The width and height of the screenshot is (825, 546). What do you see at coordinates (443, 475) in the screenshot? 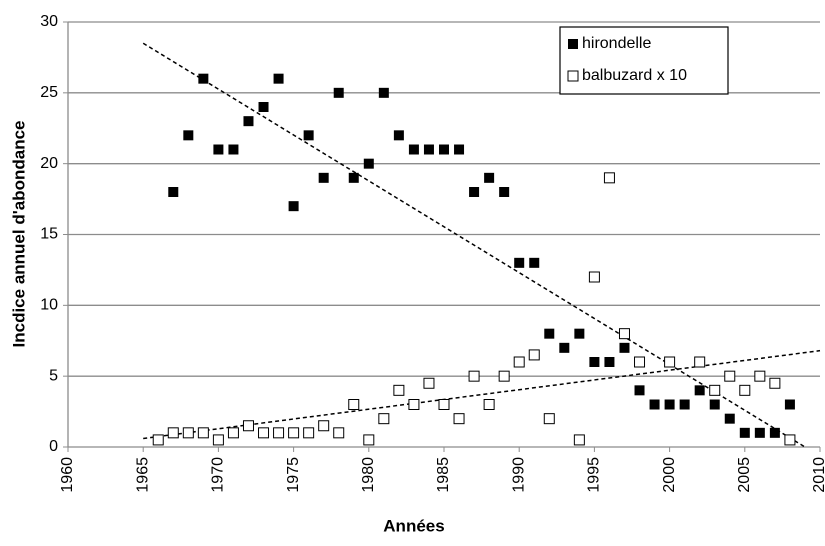
I see `x-tick-label: 1985` at bounding box center [443, 475].